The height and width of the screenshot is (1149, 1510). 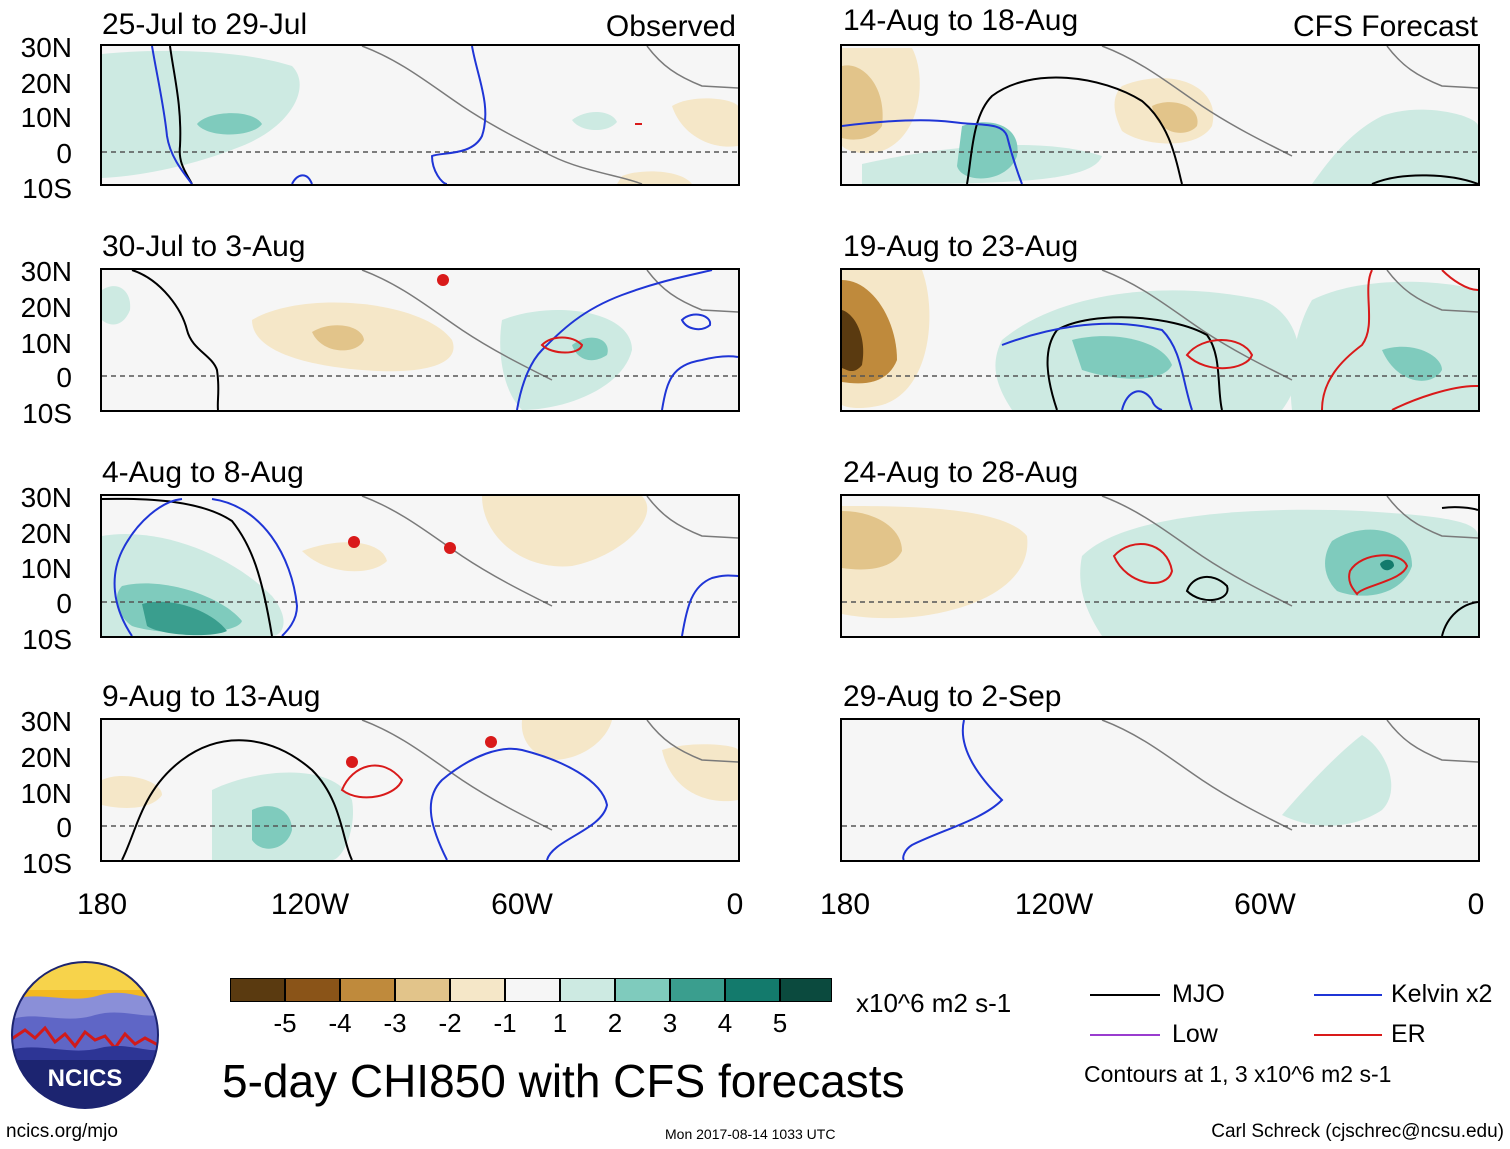 I want to click on site-url: ncics.org/mjo, so click(x=62, y=1131).